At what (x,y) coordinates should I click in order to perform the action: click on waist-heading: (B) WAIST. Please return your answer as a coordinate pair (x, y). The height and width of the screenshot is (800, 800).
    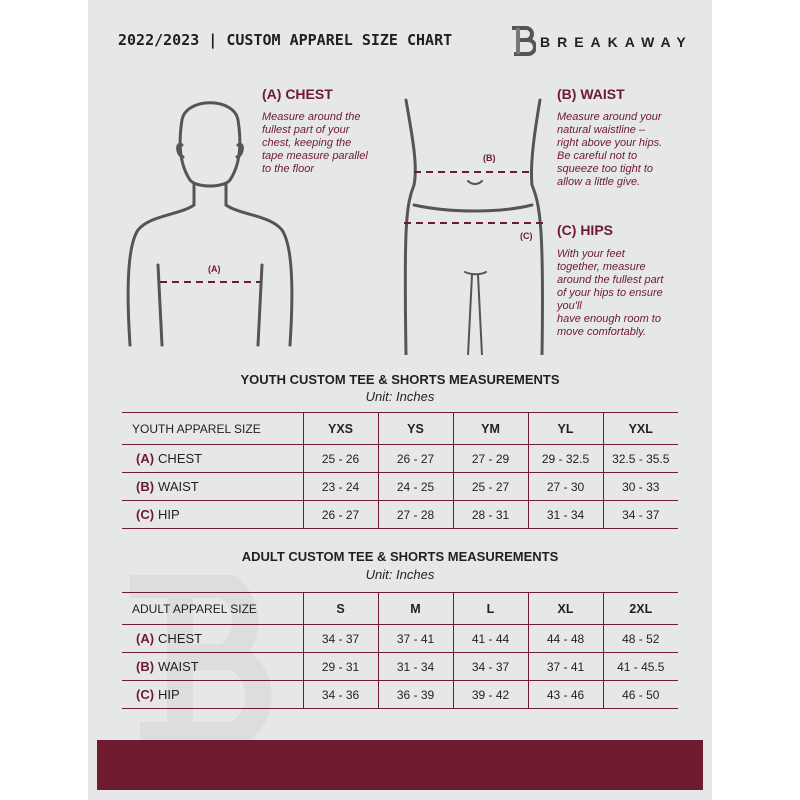
    Looking at the image, I should click on (591, 94).